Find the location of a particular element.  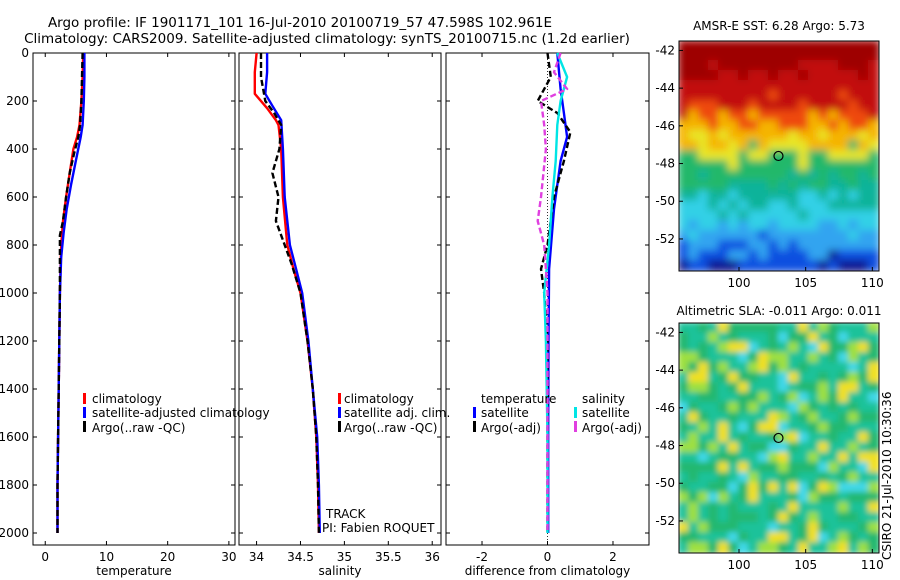

x-tick-label: -2 is located at coordinates (482, 557).